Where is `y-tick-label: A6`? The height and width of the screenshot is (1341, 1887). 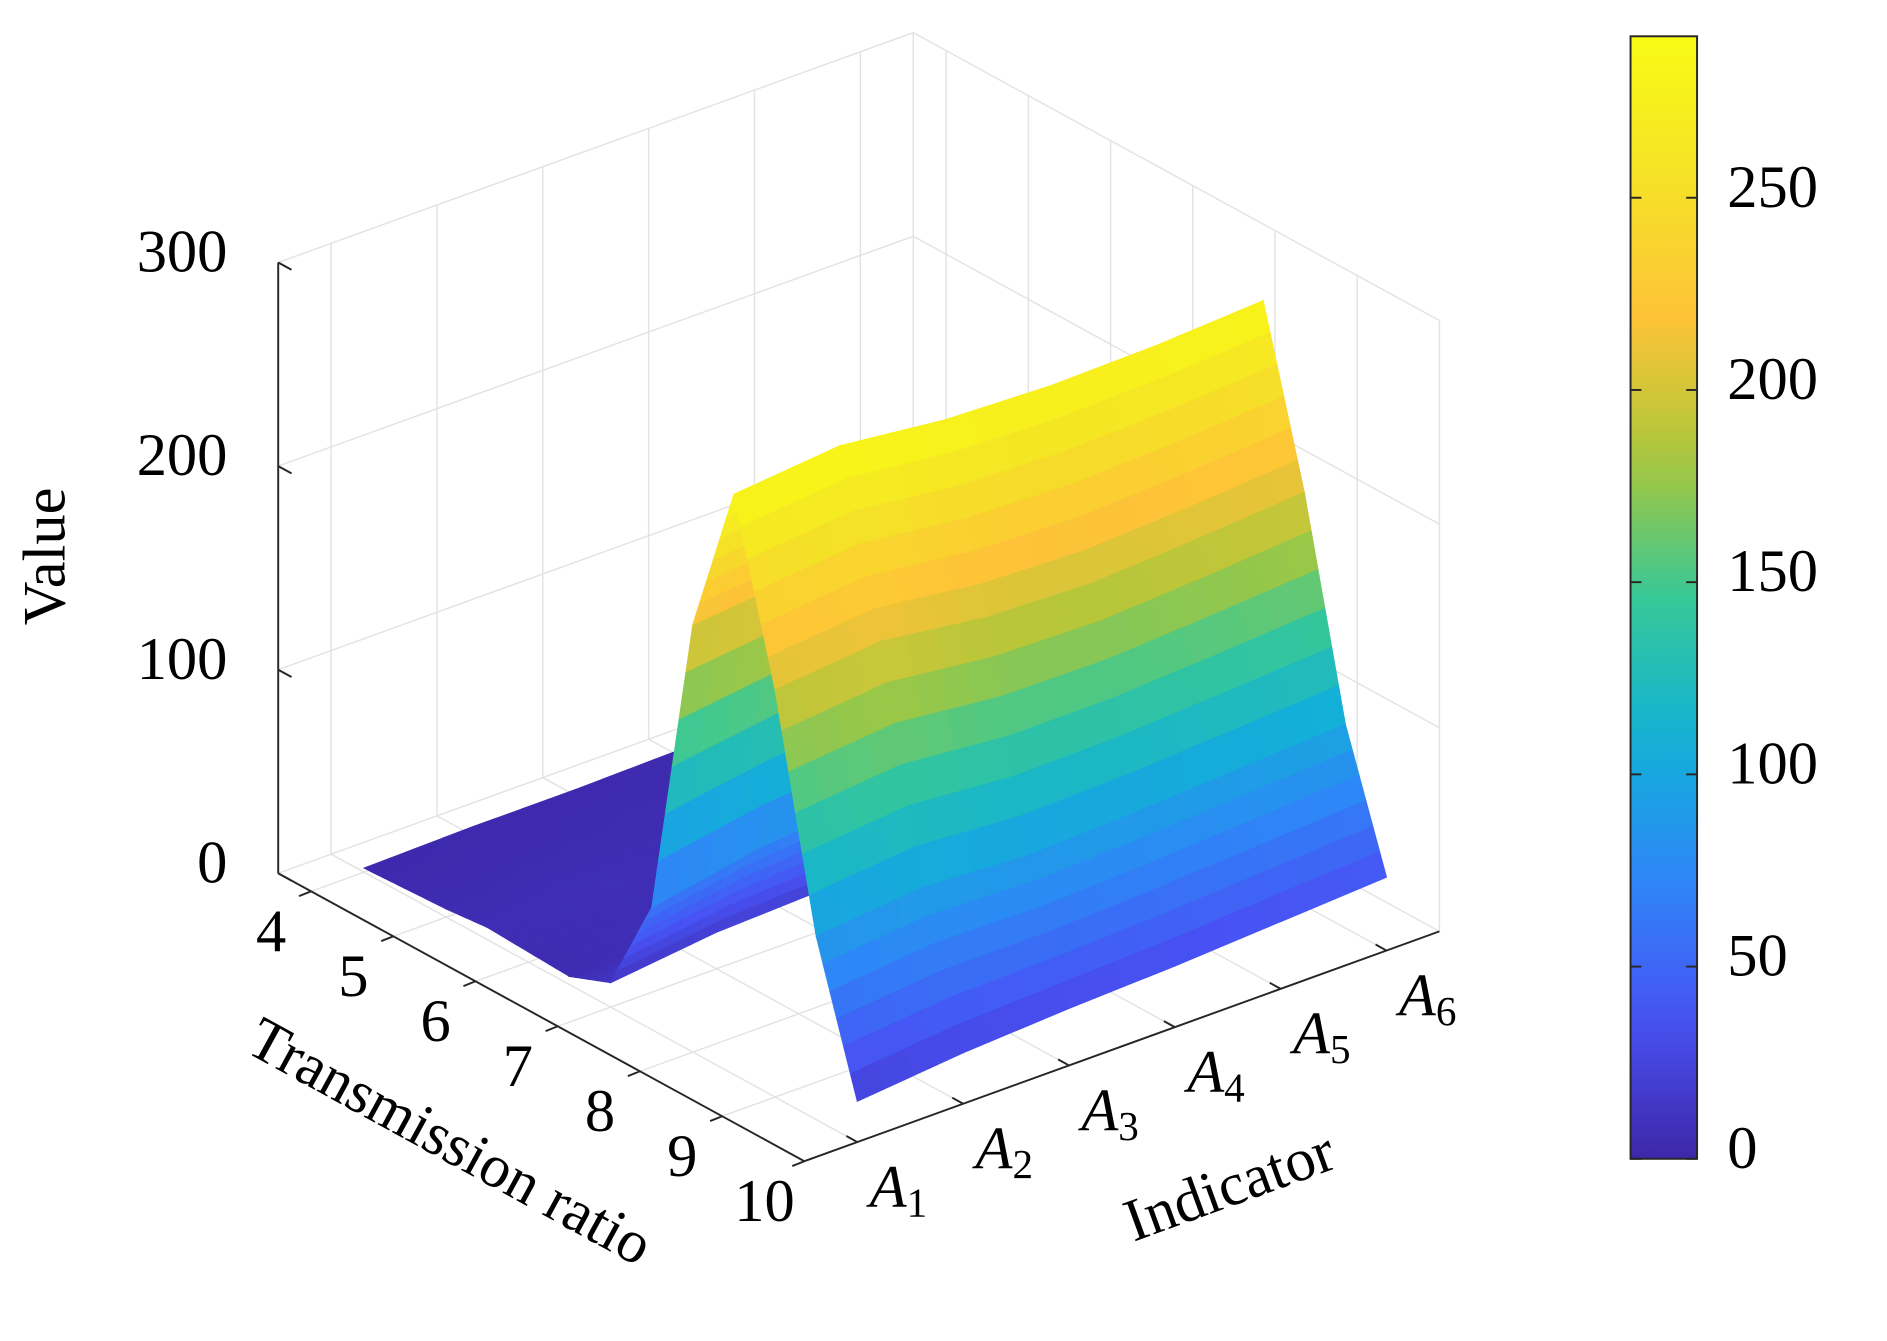 y-tick-label: A6 is located at coordinates (1426, 998).